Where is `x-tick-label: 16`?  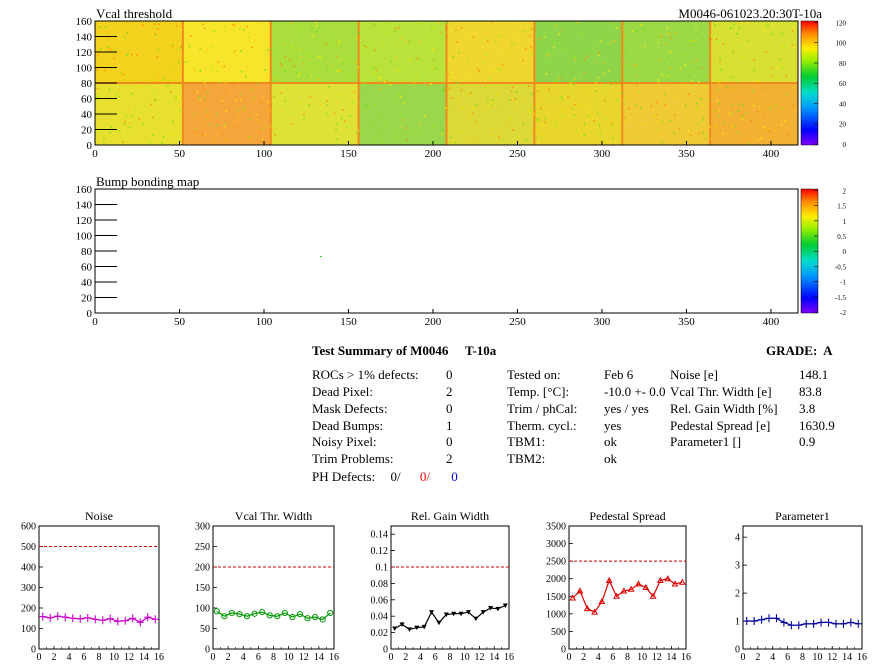 x-tick-label: 16 is located at coordinates (159, 657).